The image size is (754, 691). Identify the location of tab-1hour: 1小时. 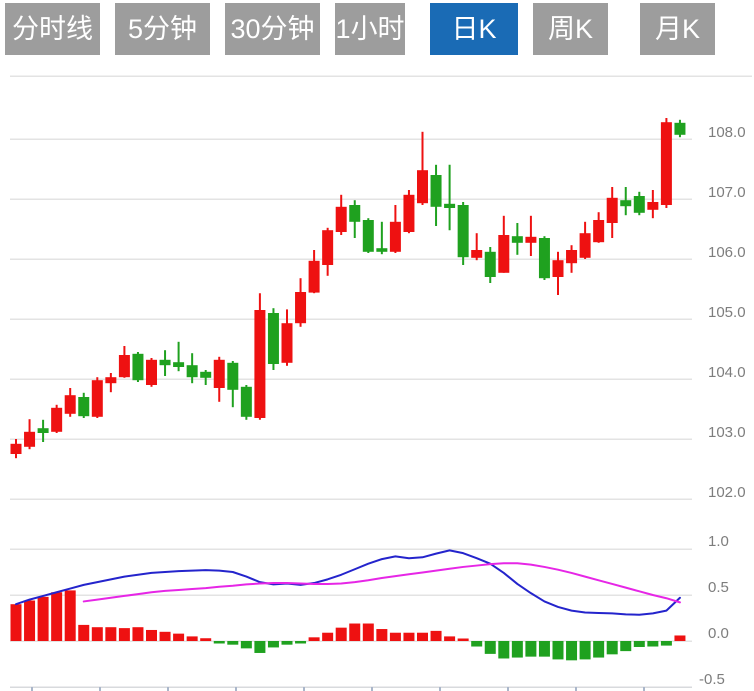
(370, 29).